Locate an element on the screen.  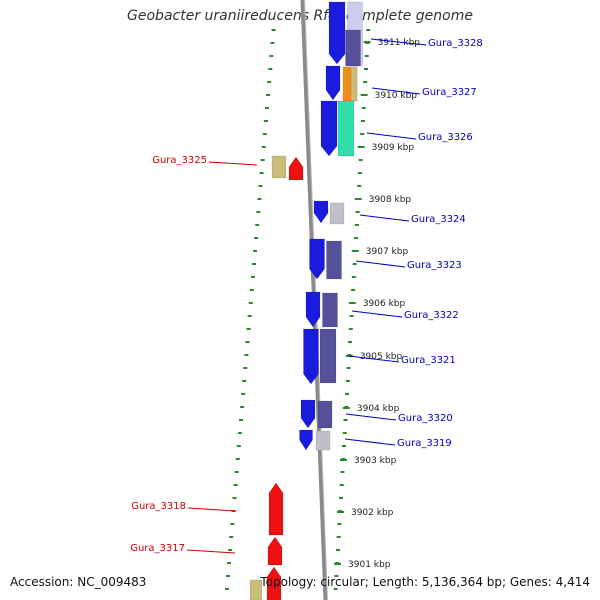
gene-label: Gura_3327 is located at coordinates (449, 92).